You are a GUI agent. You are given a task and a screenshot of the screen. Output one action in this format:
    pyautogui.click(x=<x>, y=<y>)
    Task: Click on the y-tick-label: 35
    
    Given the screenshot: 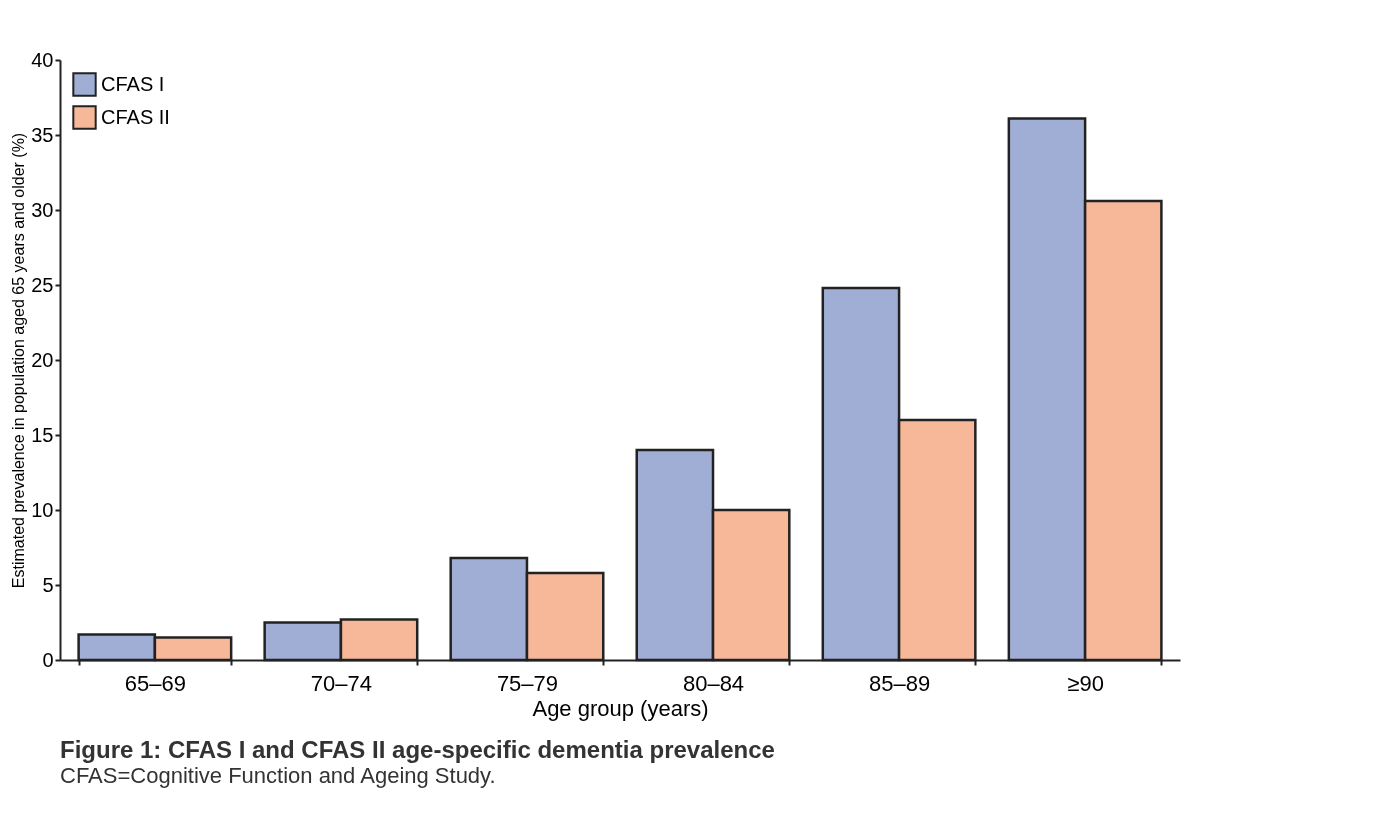 What is the action you would take?
    pyautogui.click(x=42, y=134)
    